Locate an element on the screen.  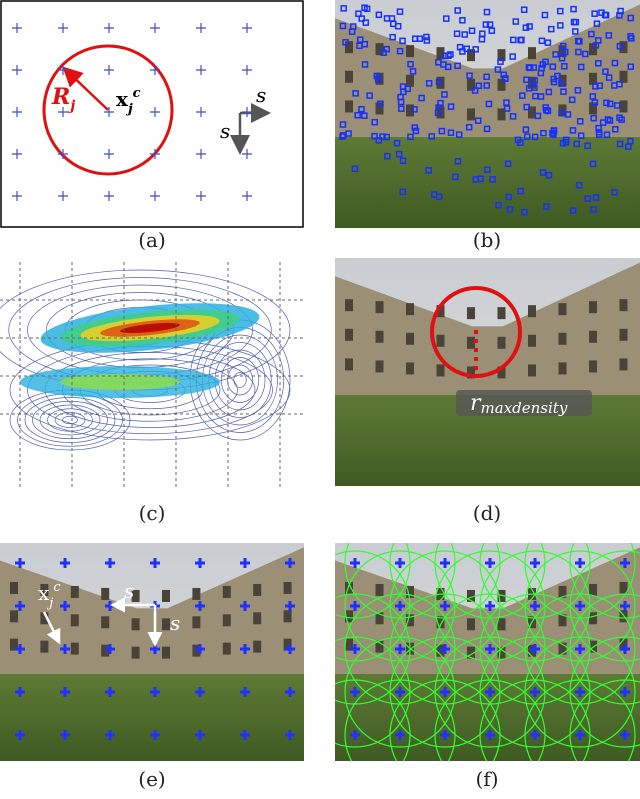
lawn is located at coordinates (152, 717).